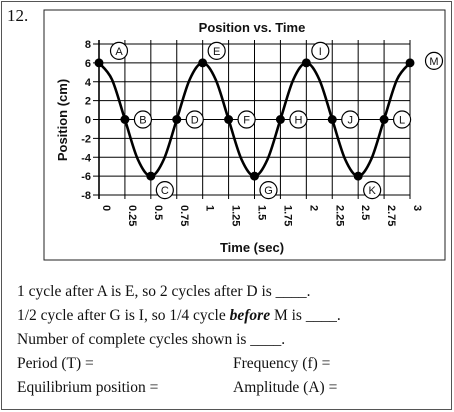 The width and height of the screenshot is (454, 412). I want to click on x-tick-label: 1.5, so click(262, 212).